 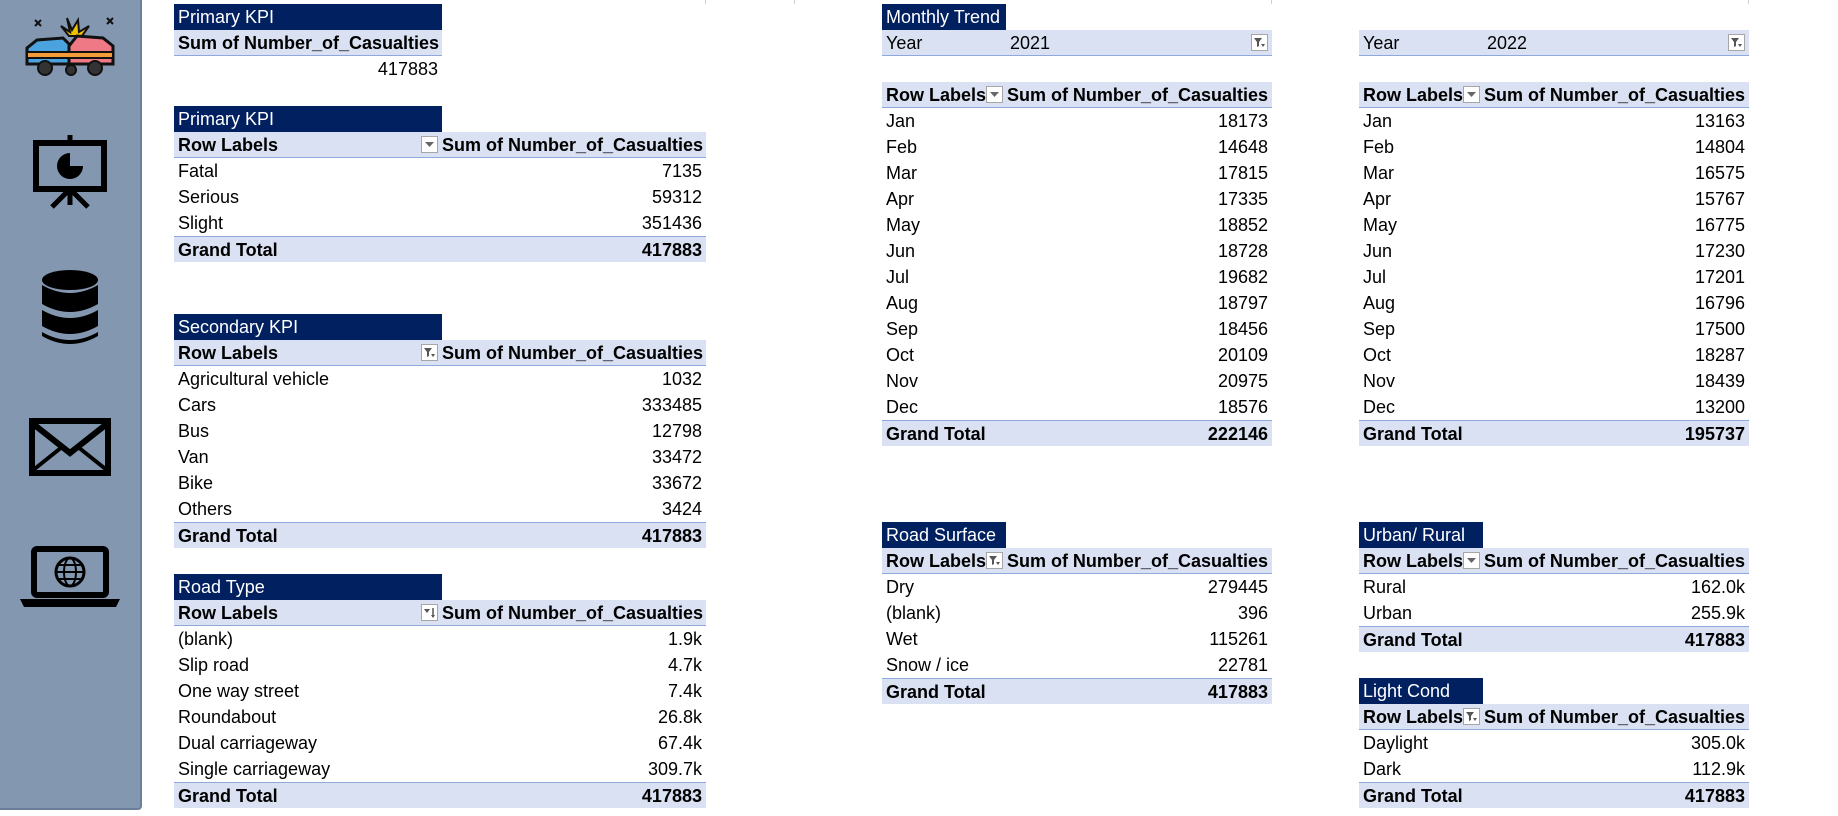 I want to click on table-row: Dec 13200, so click(x=1554, y=407).